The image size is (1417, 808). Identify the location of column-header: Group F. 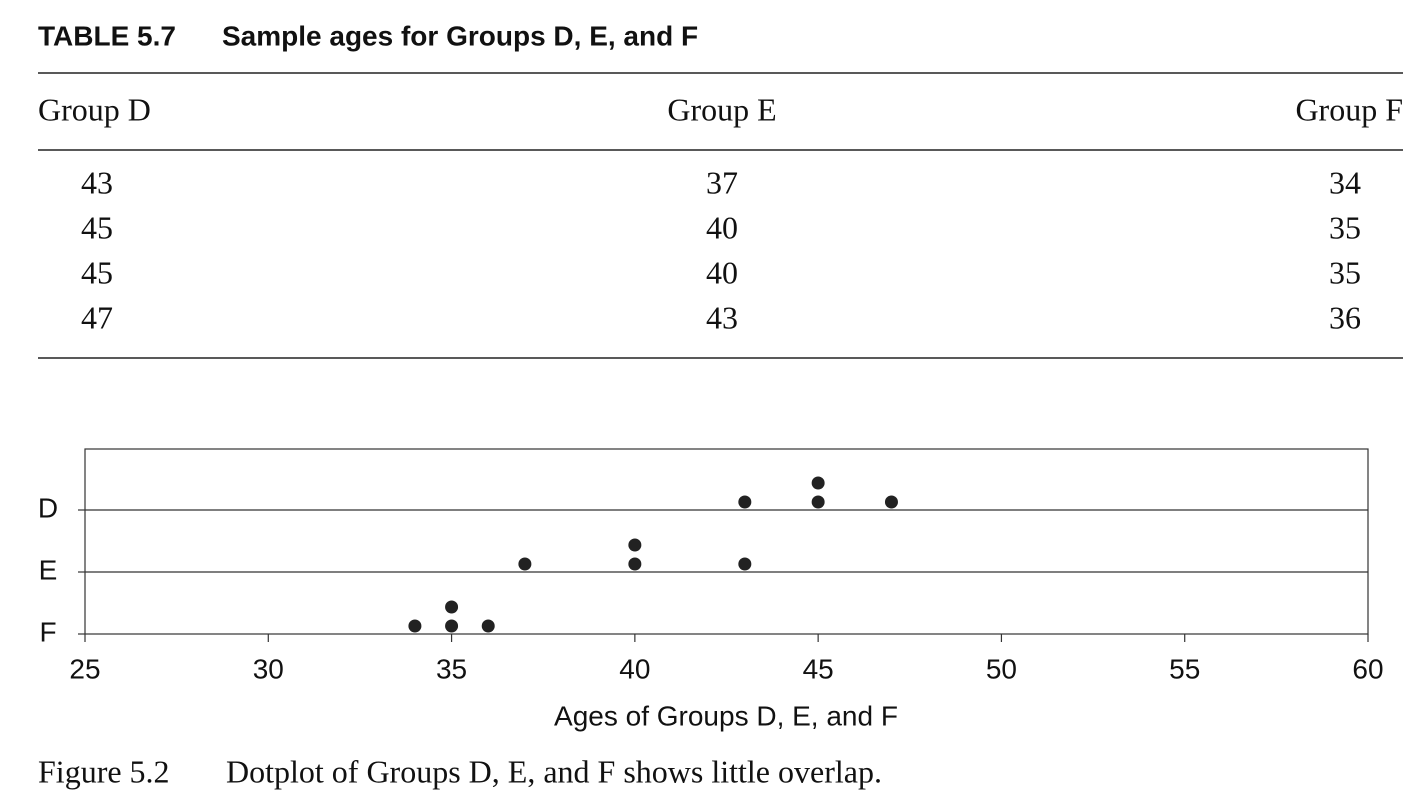
(1349, 109).